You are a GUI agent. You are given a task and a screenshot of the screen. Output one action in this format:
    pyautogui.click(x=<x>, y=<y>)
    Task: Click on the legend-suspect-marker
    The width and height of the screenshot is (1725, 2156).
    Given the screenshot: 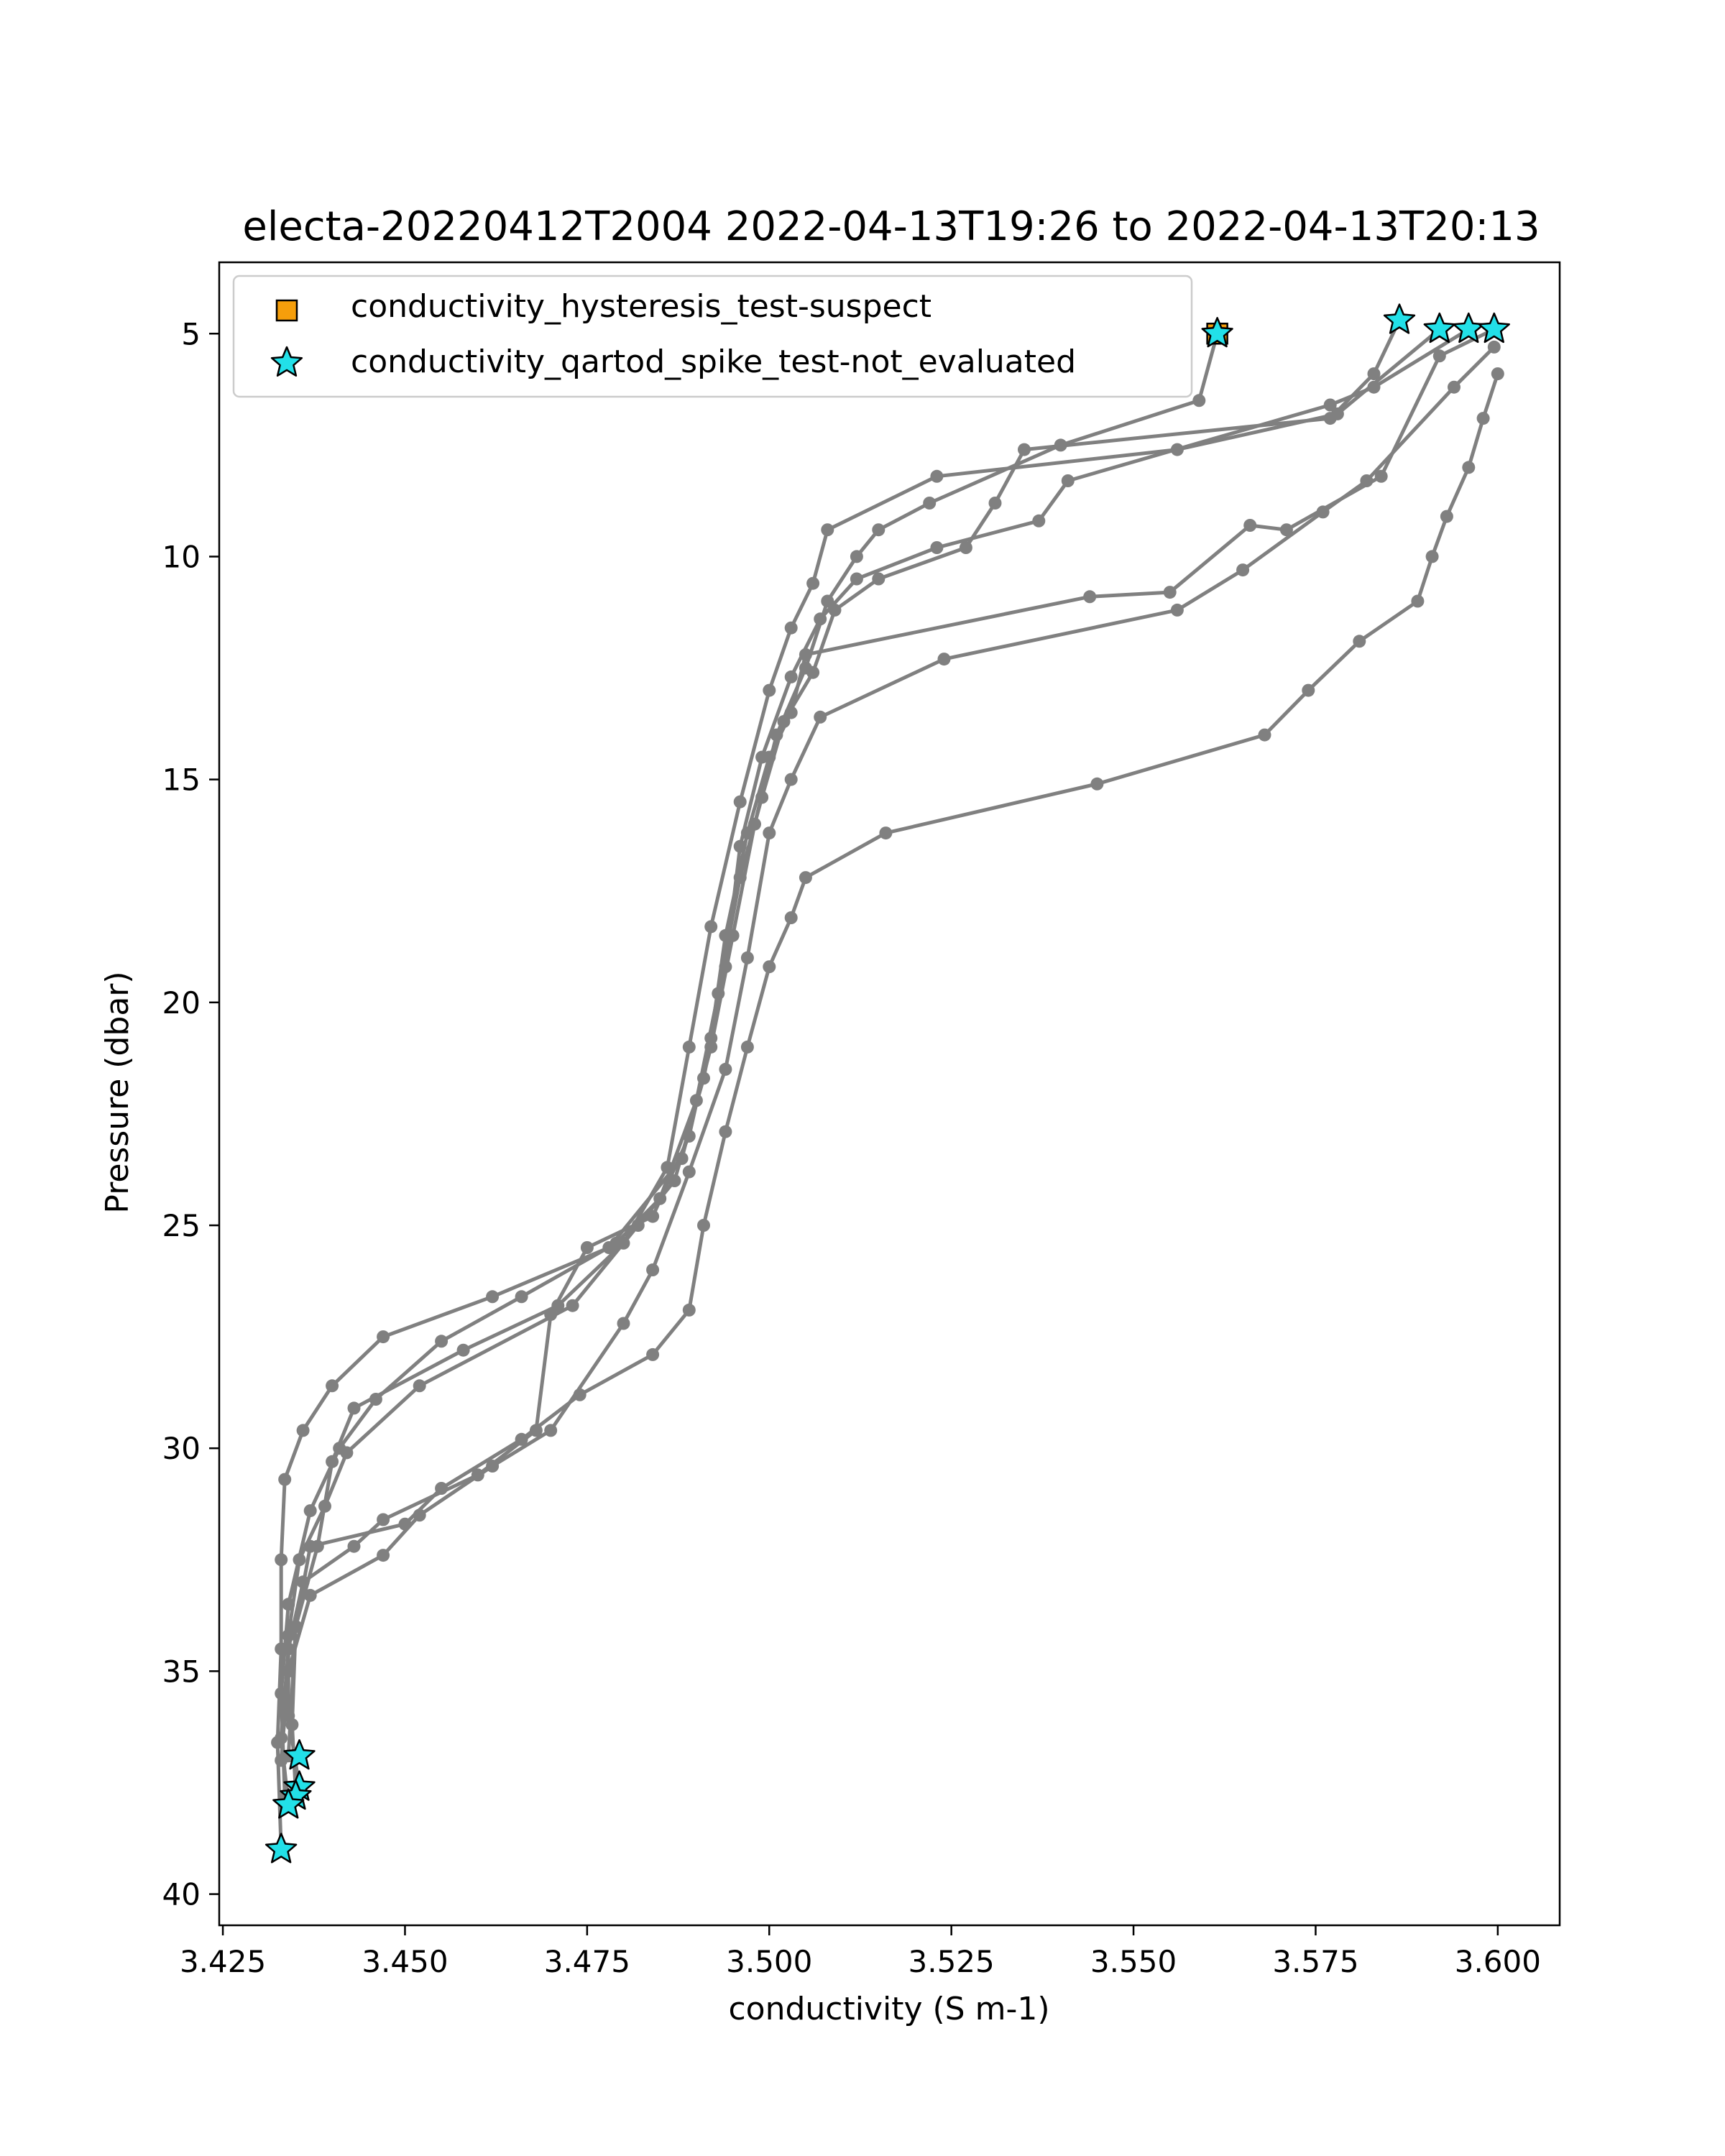 What is the action you would take?
    pyautogui.click(x=286, y=311)
    